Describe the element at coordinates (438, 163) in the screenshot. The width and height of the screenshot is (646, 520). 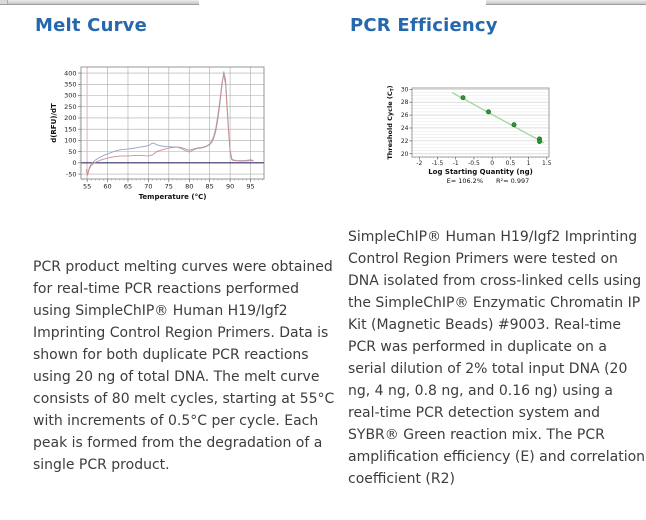
I see `svg-text: -1.5` at that location.